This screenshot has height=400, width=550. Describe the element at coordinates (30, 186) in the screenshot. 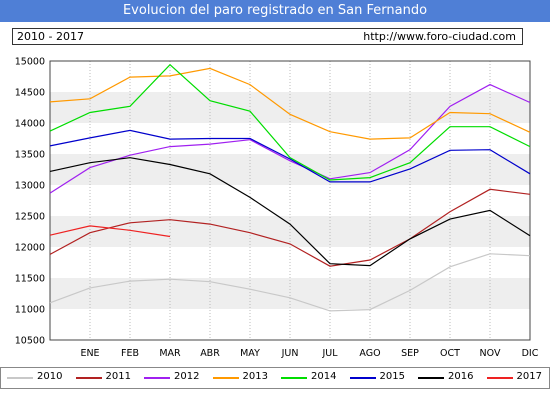

I see `y-tick-label: 13000` at that location.